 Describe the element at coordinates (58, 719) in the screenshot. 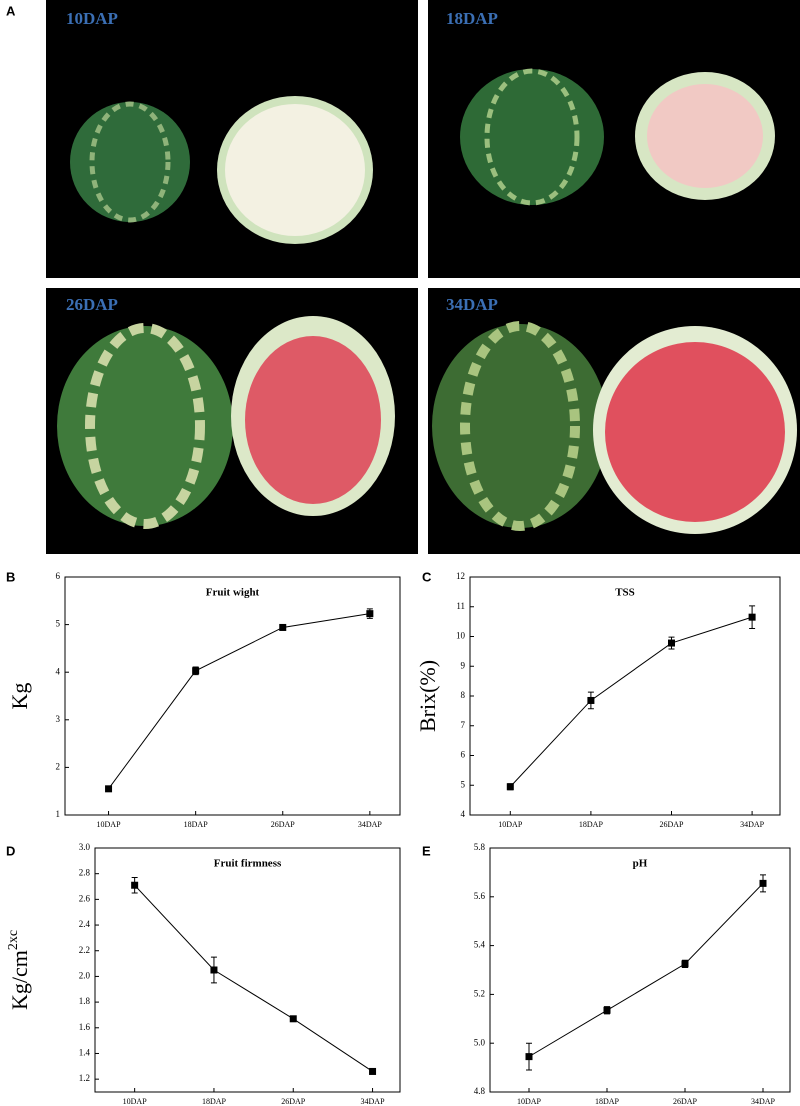

I see `y-tick-label: 3` at that location.